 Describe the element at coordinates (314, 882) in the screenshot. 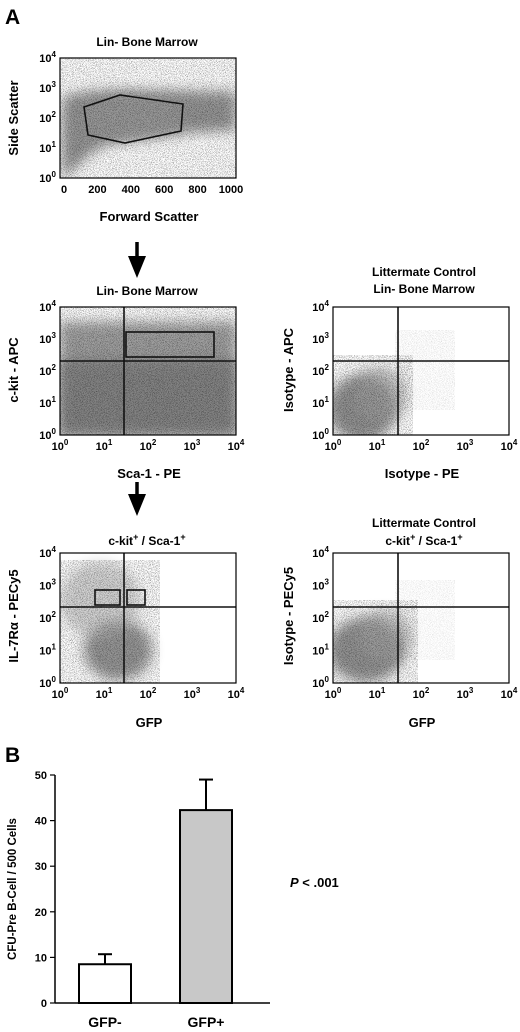

I see `p-value-annotation: P < .001` at that location.